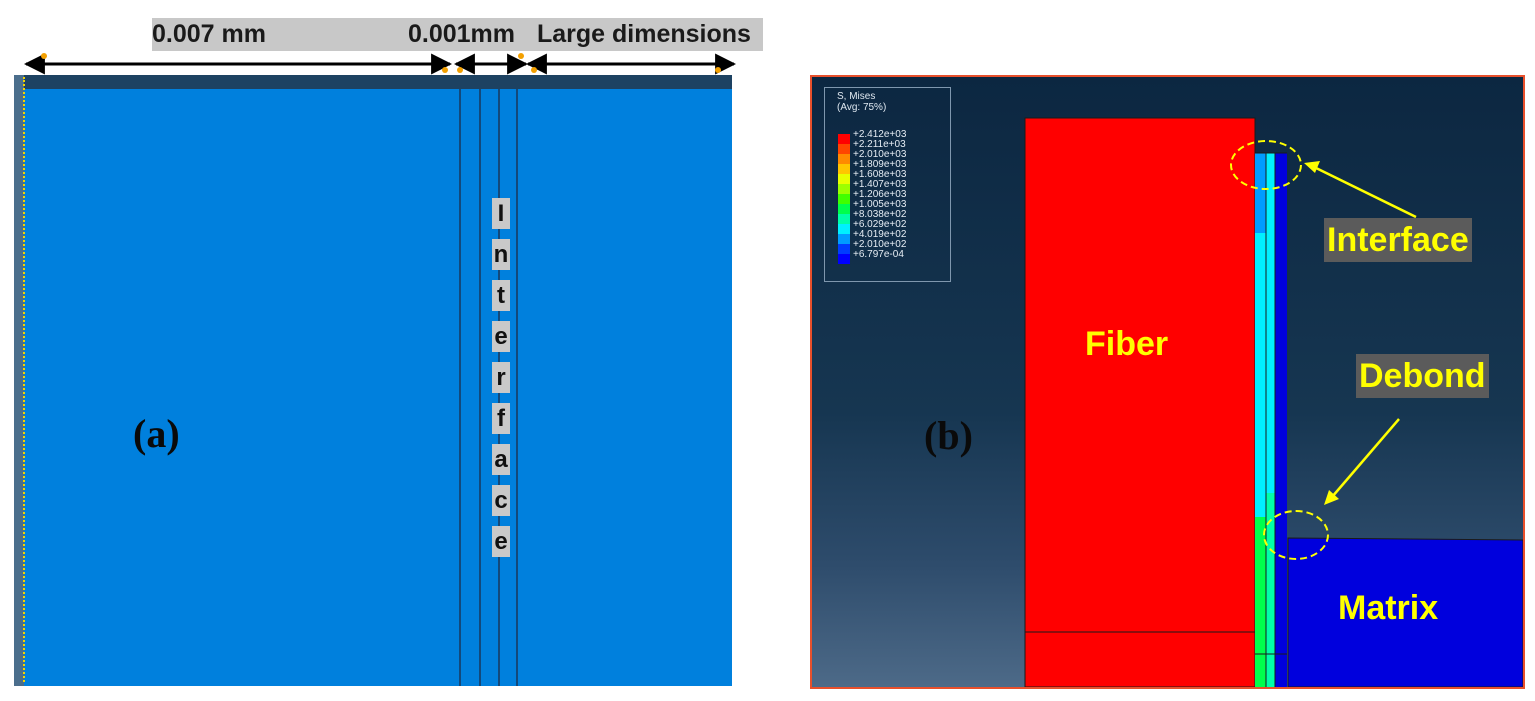 Image resolution: width=1535 pixels, height=701 pixels. I want to click on legend-subtitle: (Avg: 75%), so click(862, 107).